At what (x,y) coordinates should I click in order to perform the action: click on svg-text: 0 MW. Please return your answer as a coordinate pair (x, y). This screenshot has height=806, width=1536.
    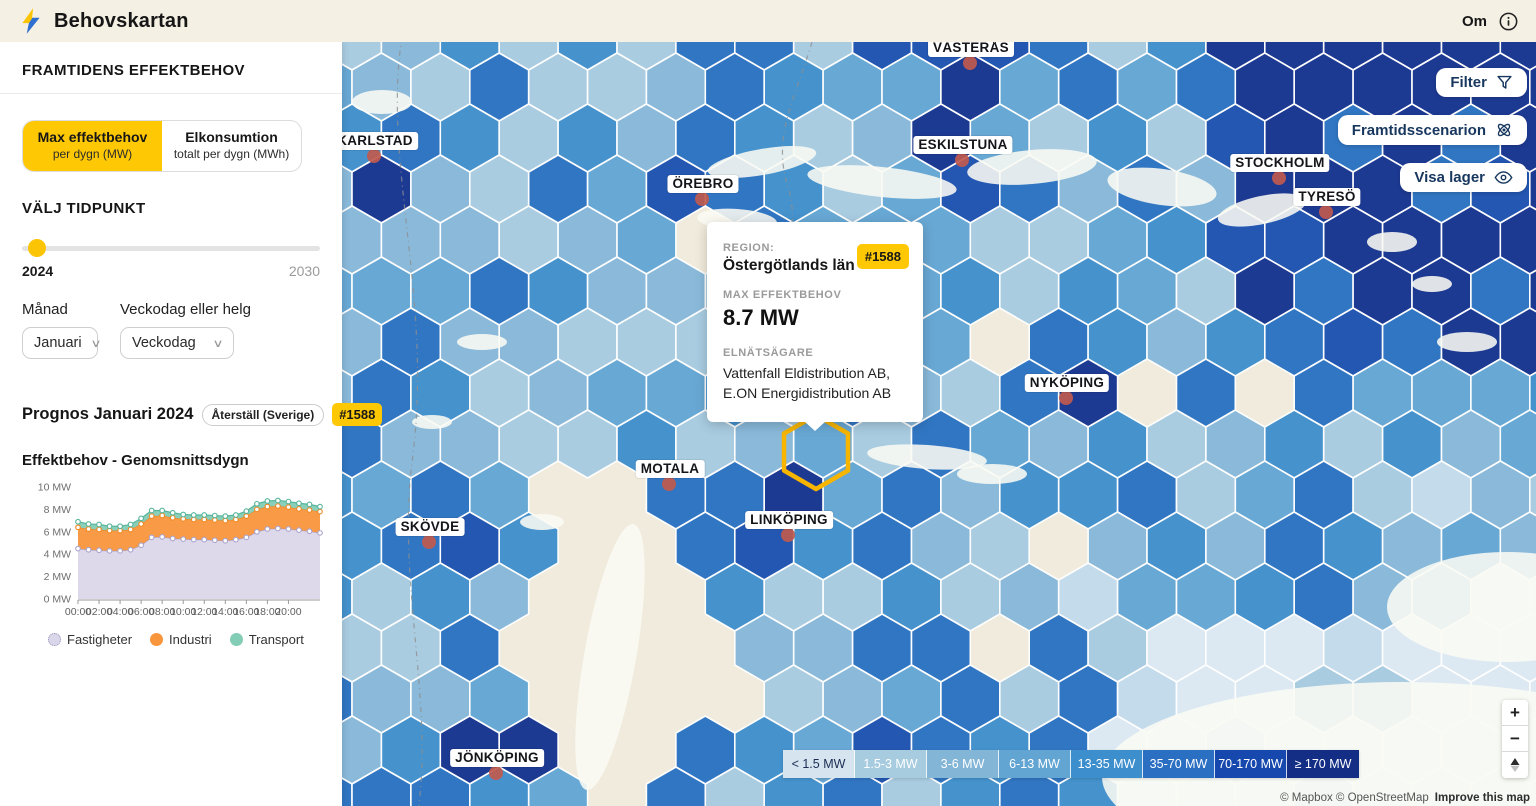
    Looking at the image, I should click on (58, 600).